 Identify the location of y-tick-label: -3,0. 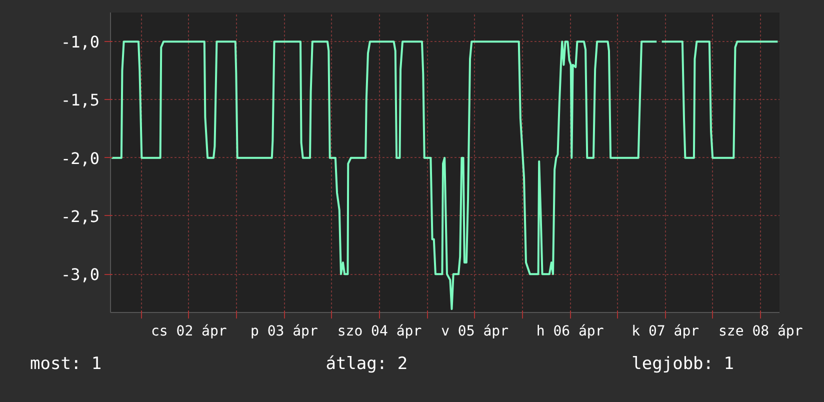
(80, 274).